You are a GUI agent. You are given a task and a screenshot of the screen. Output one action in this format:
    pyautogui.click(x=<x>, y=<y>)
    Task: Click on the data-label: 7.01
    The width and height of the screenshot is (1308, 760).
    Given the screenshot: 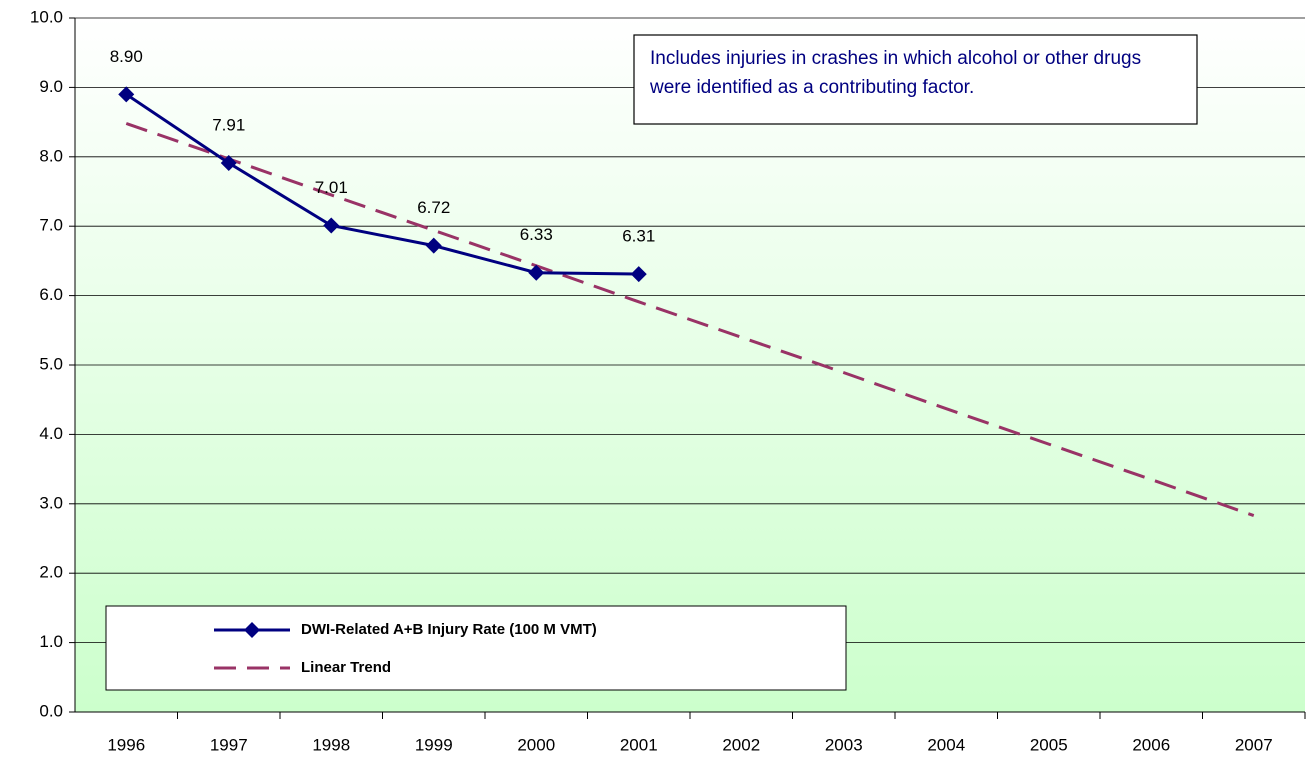 What is the action you would take?
    pyautogui.click(x=331, y=187)
    